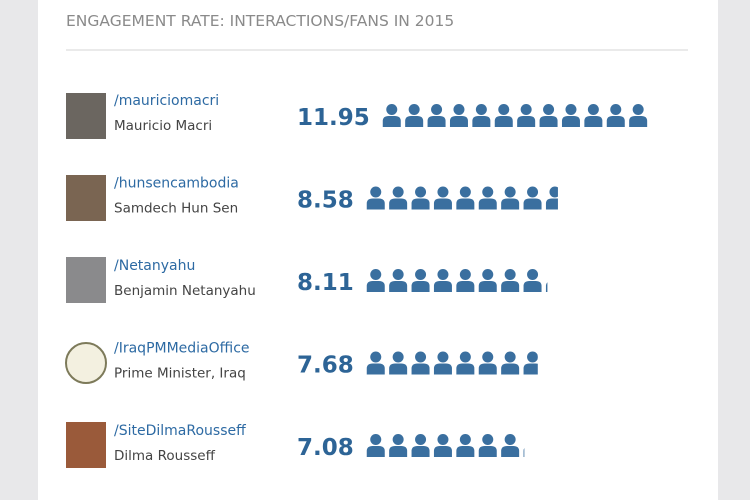 This screenshot has height=500, width=750. I want to click on photos, so click(86, 280).